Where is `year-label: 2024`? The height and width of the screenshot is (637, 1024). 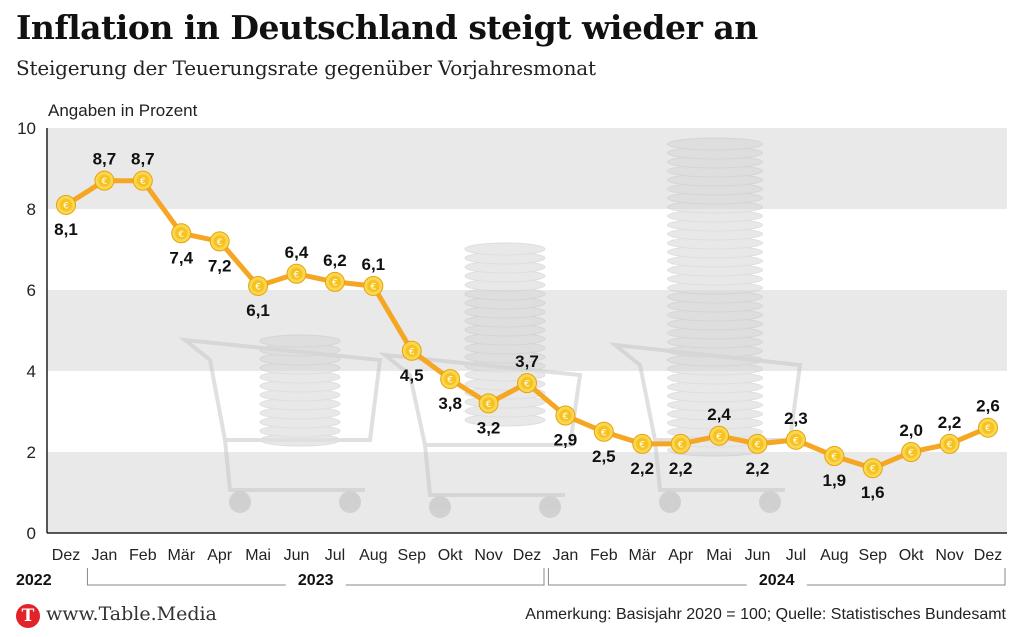 year-label: 2024 is located at coordinates (777, 580).